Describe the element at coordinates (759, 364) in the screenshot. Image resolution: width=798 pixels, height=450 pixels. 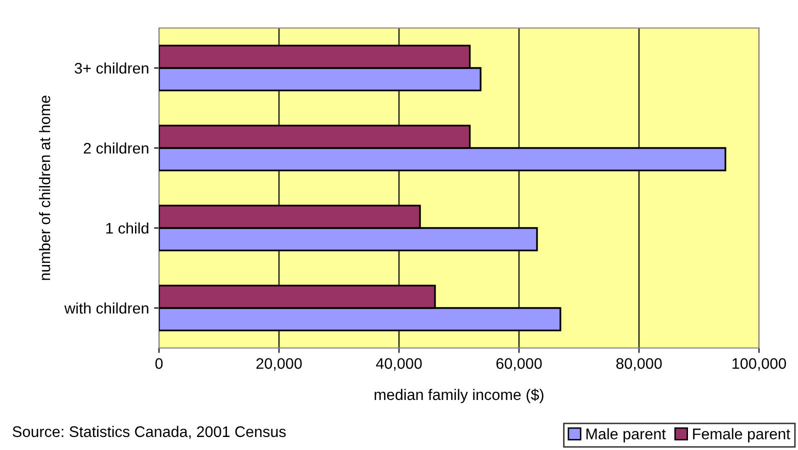
I see `x-tick-label: 100,000` at that location.